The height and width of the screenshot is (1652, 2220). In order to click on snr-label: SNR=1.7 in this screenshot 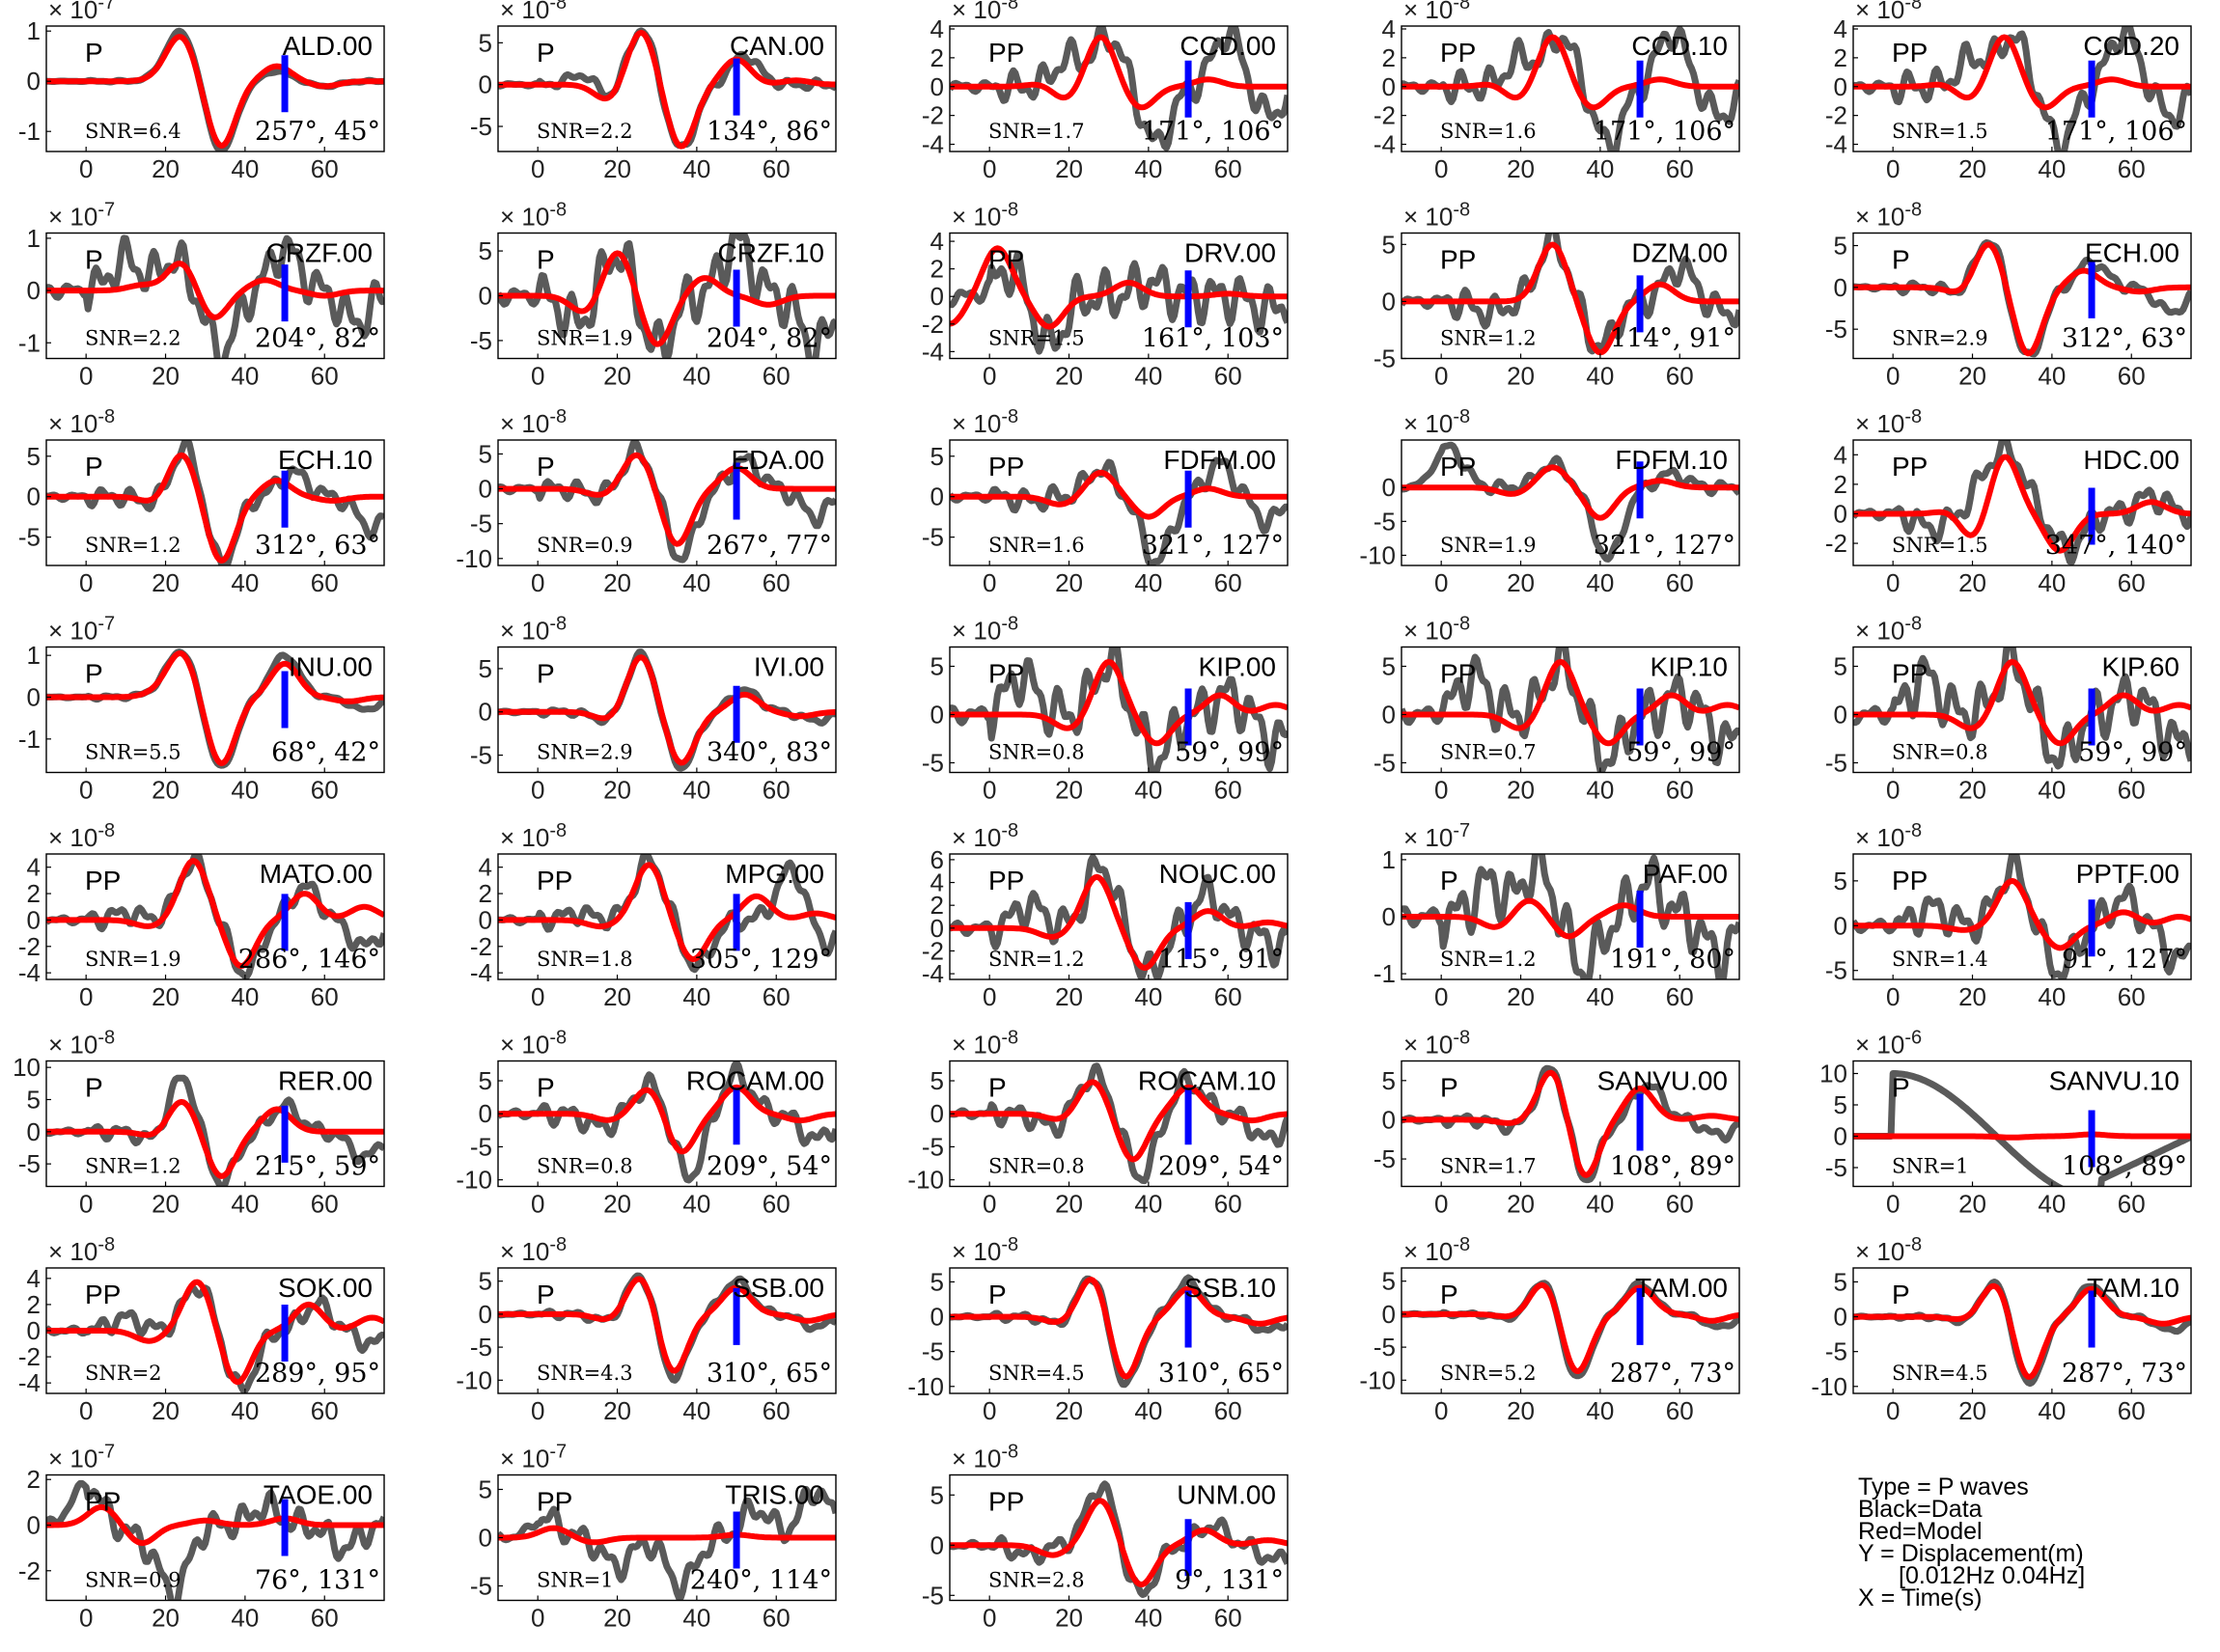, I will do `click(1488, 1166)`.